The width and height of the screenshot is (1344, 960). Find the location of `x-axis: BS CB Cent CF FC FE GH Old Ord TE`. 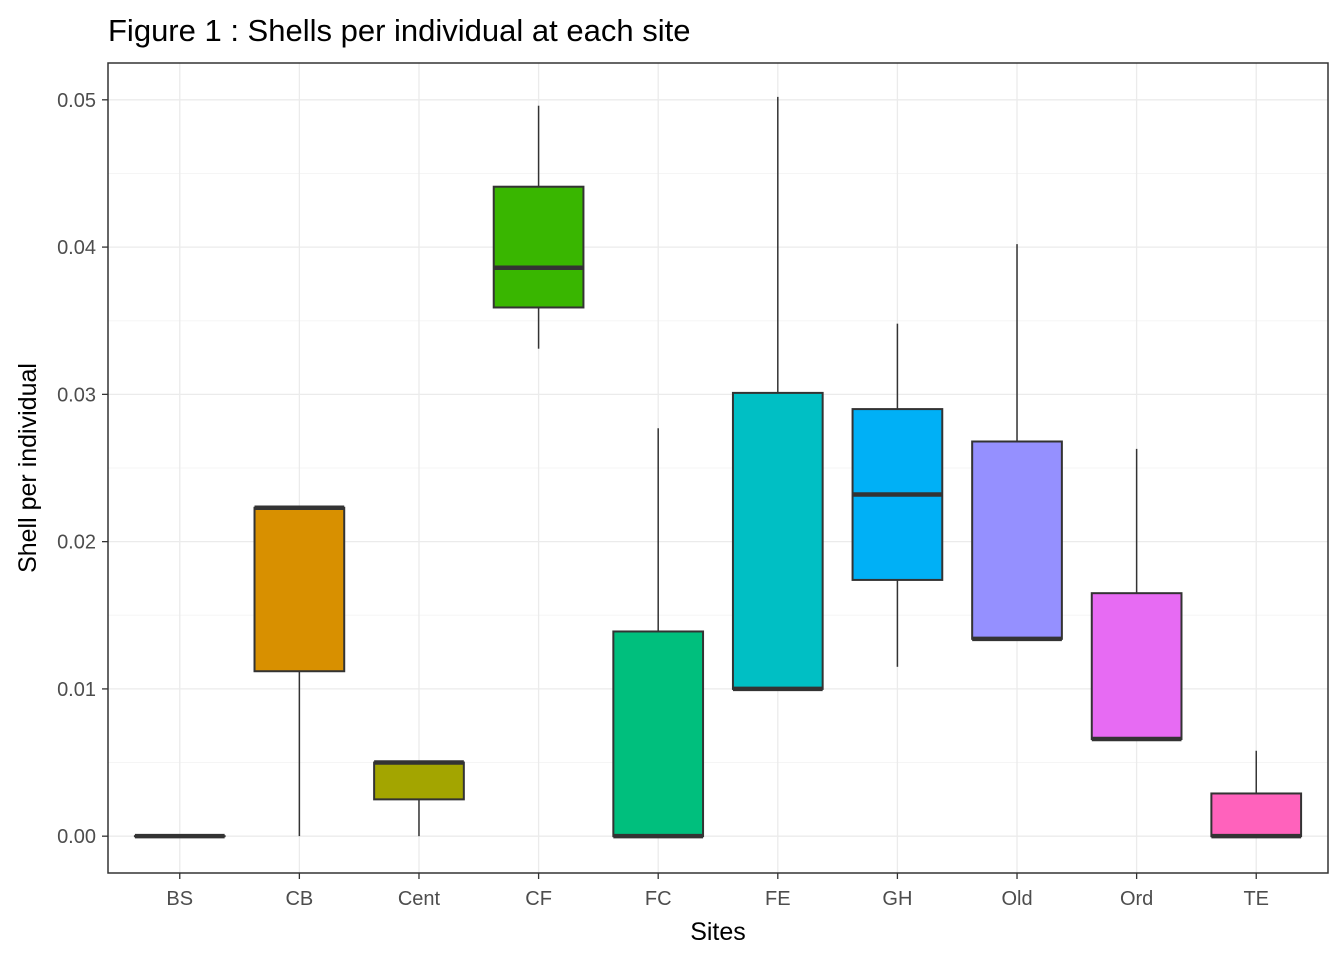

x-axis: BS CB Cent CF FC FE GH Old Ord TE is located at coordinates (717, 891).